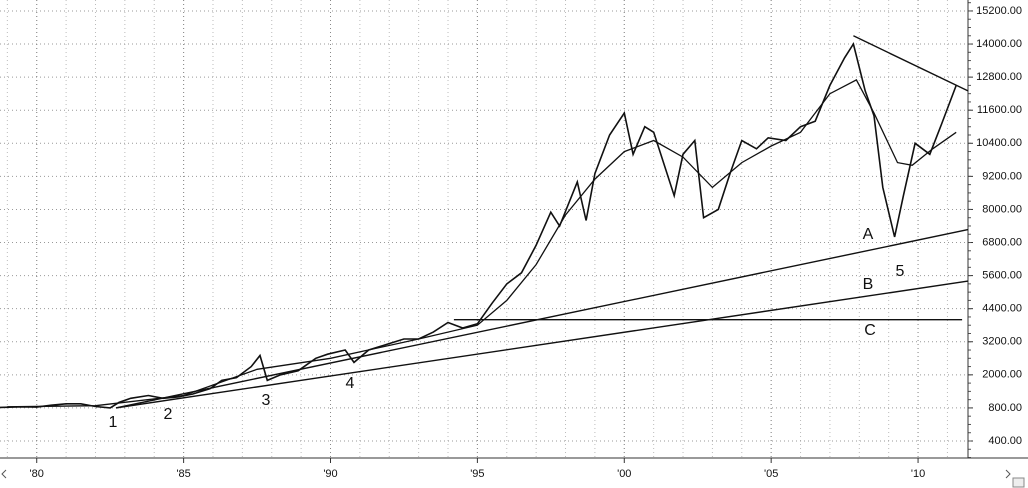  Describe the element at coordinates (350, 383) in the screenshot. I see `annotation: 4` at that location.